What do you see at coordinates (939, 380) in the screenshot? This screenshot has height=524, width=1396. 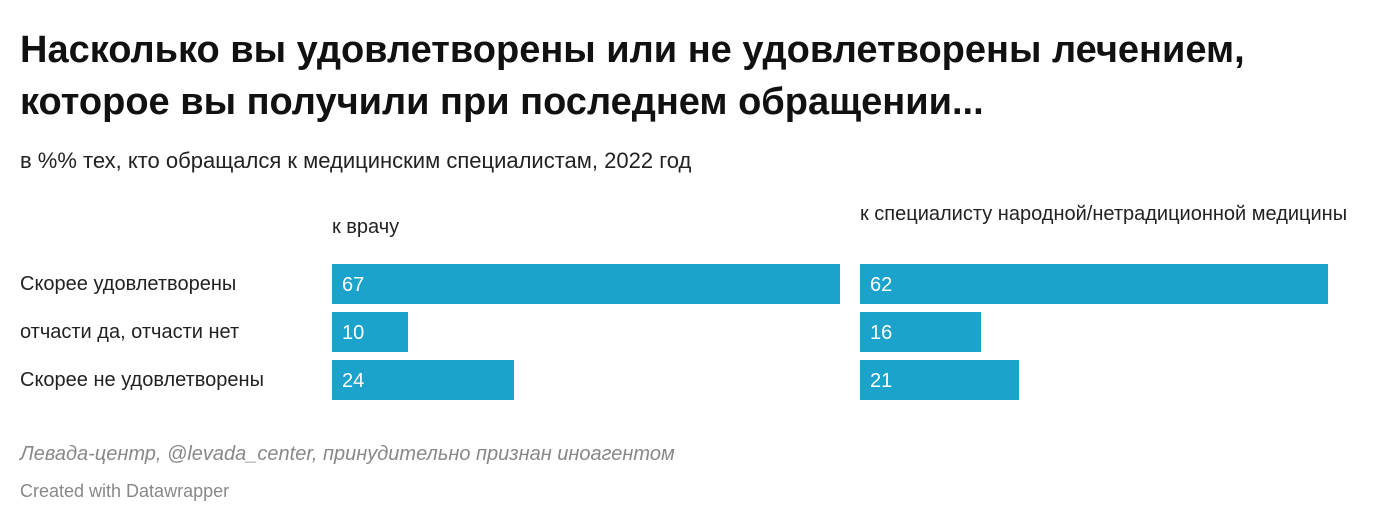 I see `bar-series2-row3` at bounding box center [939, 380].